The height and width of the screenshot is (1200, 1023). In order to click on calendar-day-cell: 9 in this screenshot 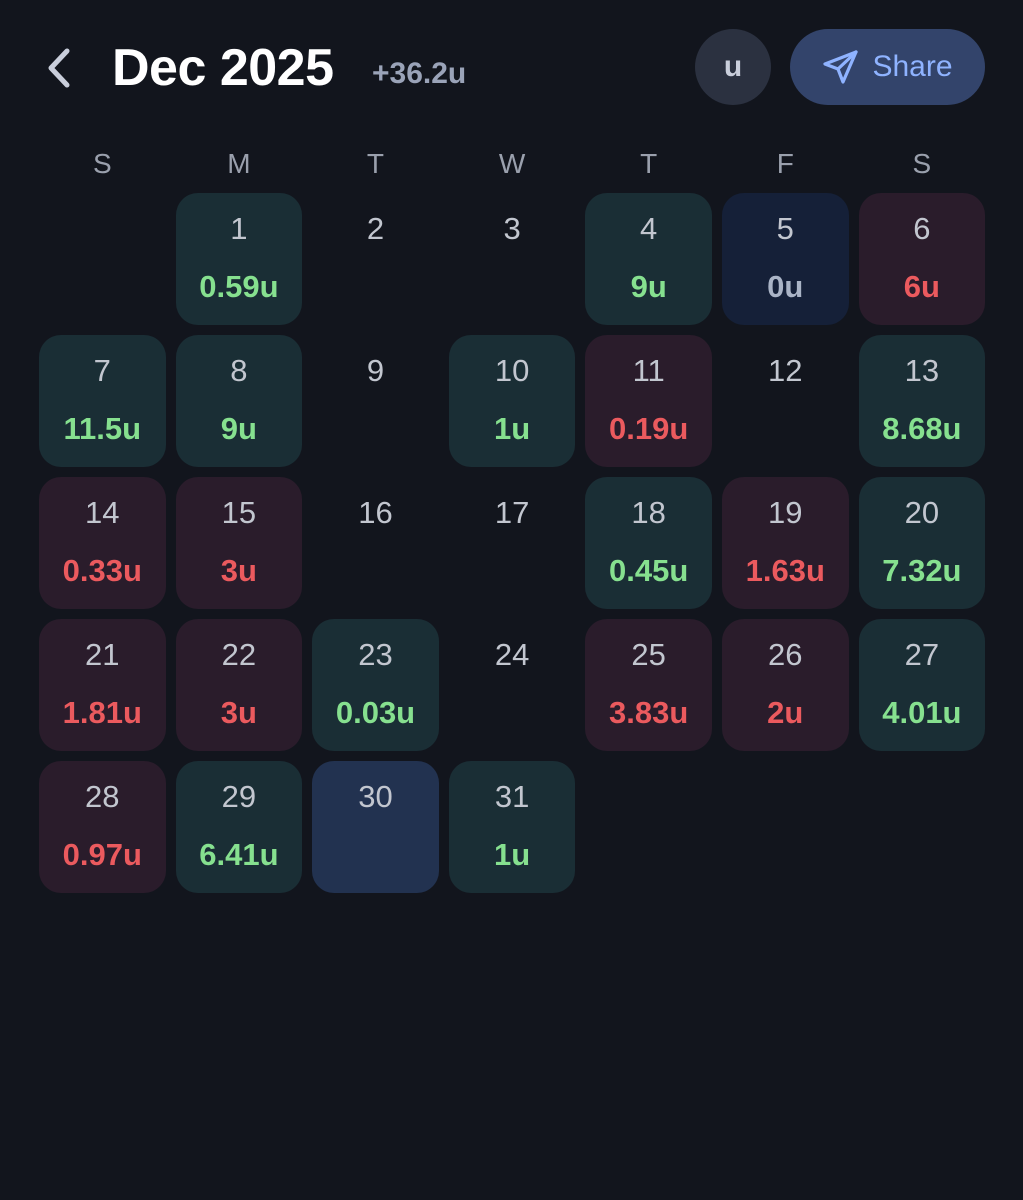, I will do `click(375, 401)`.